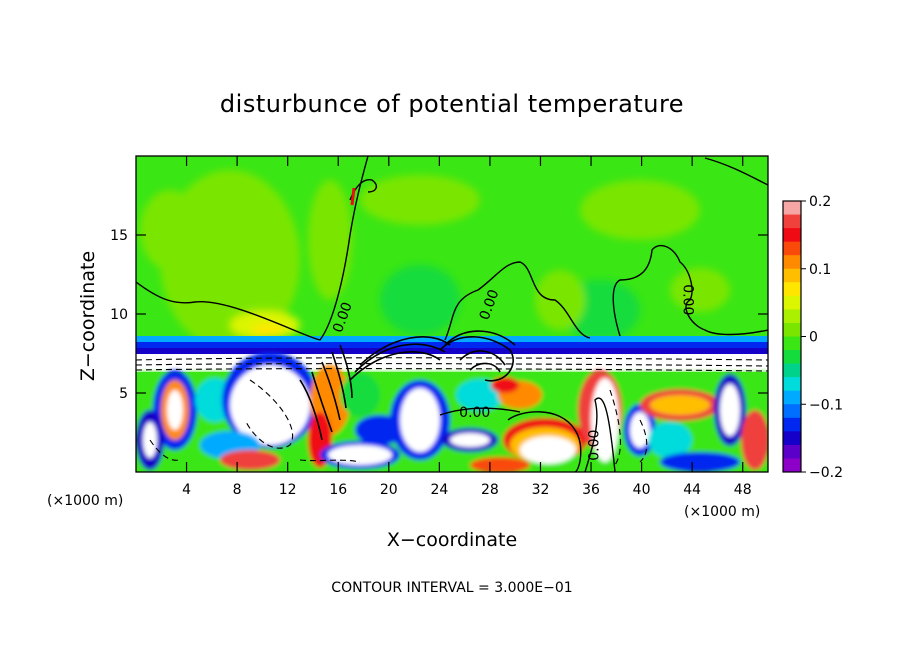 Image resolution: width=904 pixels, height=658 pixels. I want to click on x-tick-label: 36, so click(591, 490).